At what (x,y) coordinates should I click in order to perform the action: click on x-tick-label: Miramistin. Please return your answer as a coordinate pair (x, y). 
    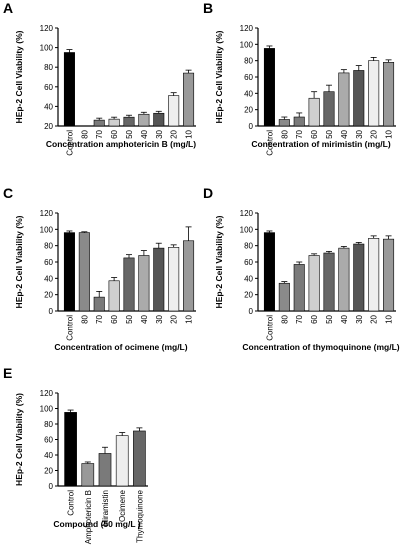
    Looking at the image, I should click on (105, 508).